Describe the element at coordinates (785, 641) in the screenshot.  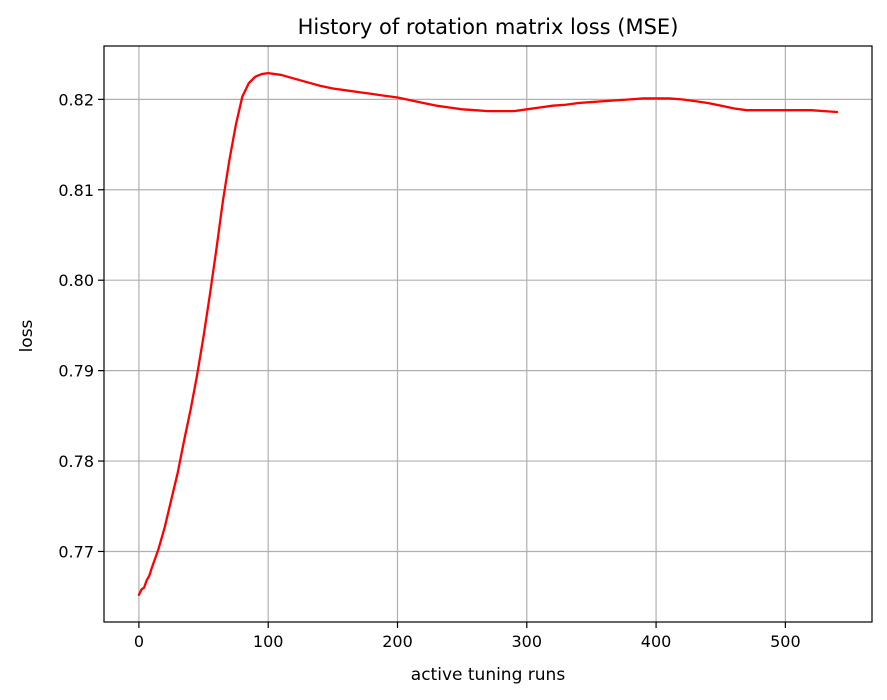
I see `x-tick-label: 500` at that location.